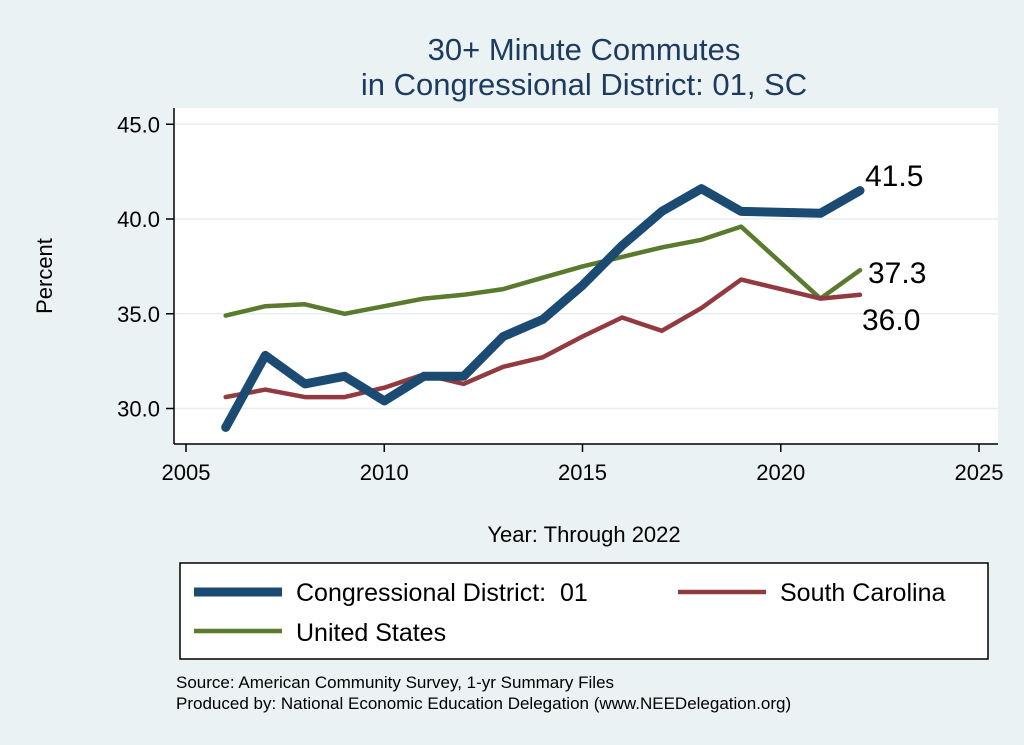 This screenshot has height=745, width=1024. What do you see at coordinates (583, 534) in the screenshot?
I see `x-axis-label: Year: Through 2022` at bounding box center [583, 534].